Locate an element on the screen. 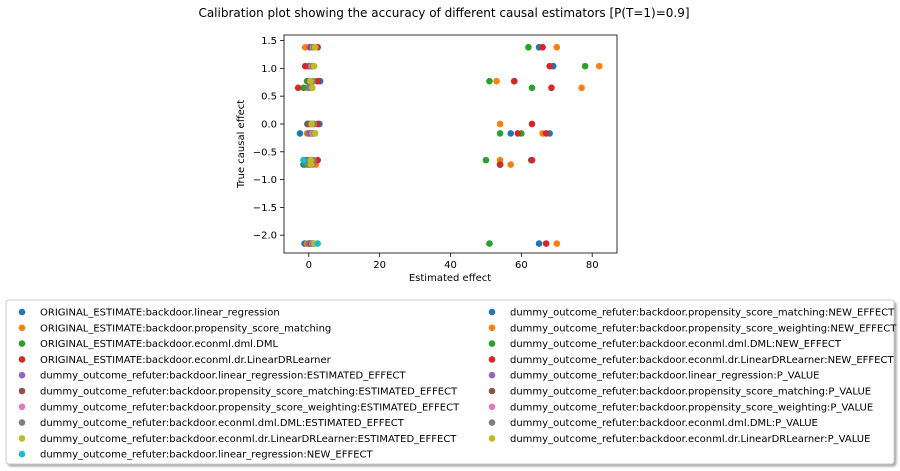 The width and height of the screenshot is (900, 471). y-tick-label: 0.5 is located at coordinates (269, 97).